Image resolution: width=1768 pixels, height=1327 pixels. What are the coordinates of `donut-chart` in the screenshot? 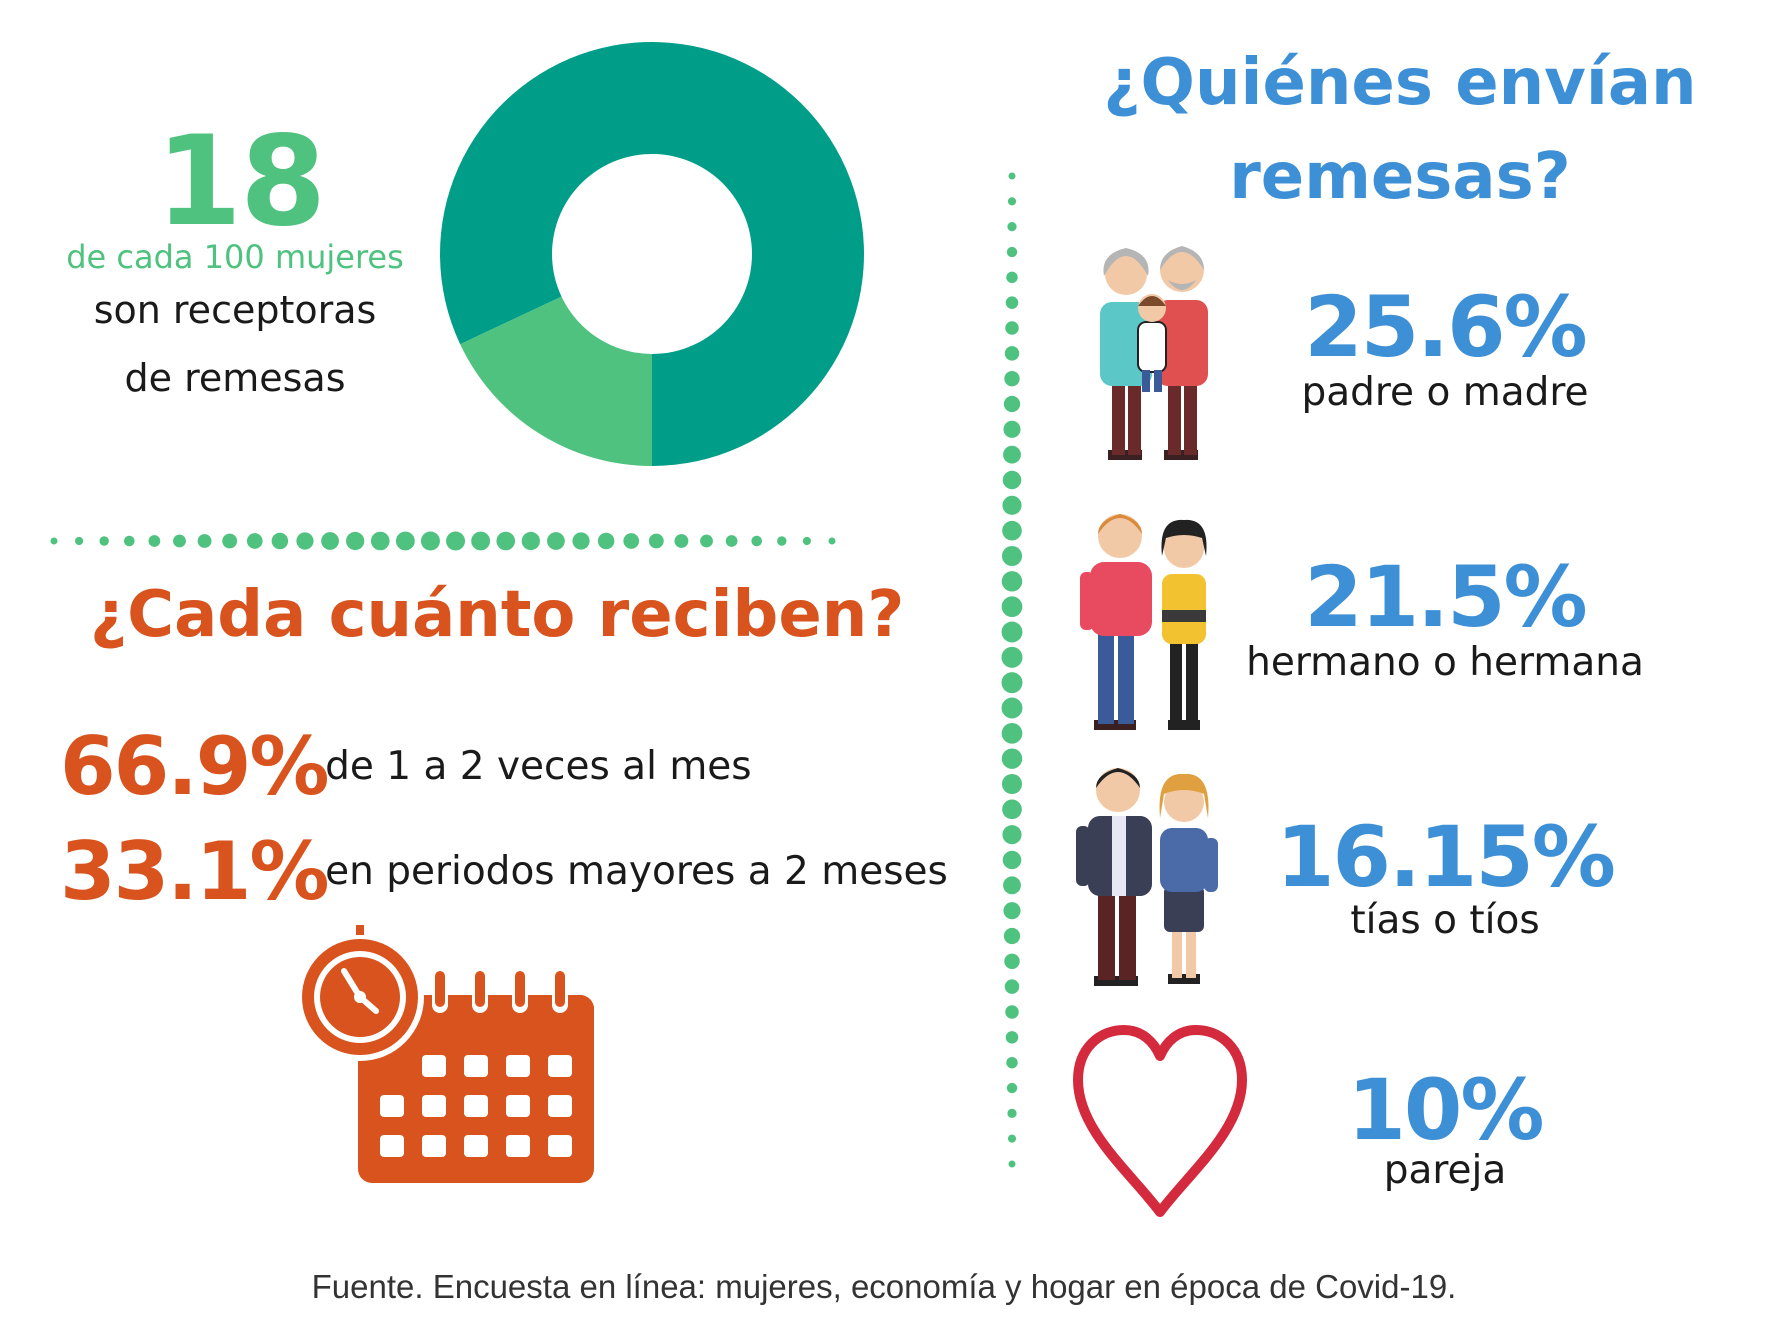 It's located at (652, 254).